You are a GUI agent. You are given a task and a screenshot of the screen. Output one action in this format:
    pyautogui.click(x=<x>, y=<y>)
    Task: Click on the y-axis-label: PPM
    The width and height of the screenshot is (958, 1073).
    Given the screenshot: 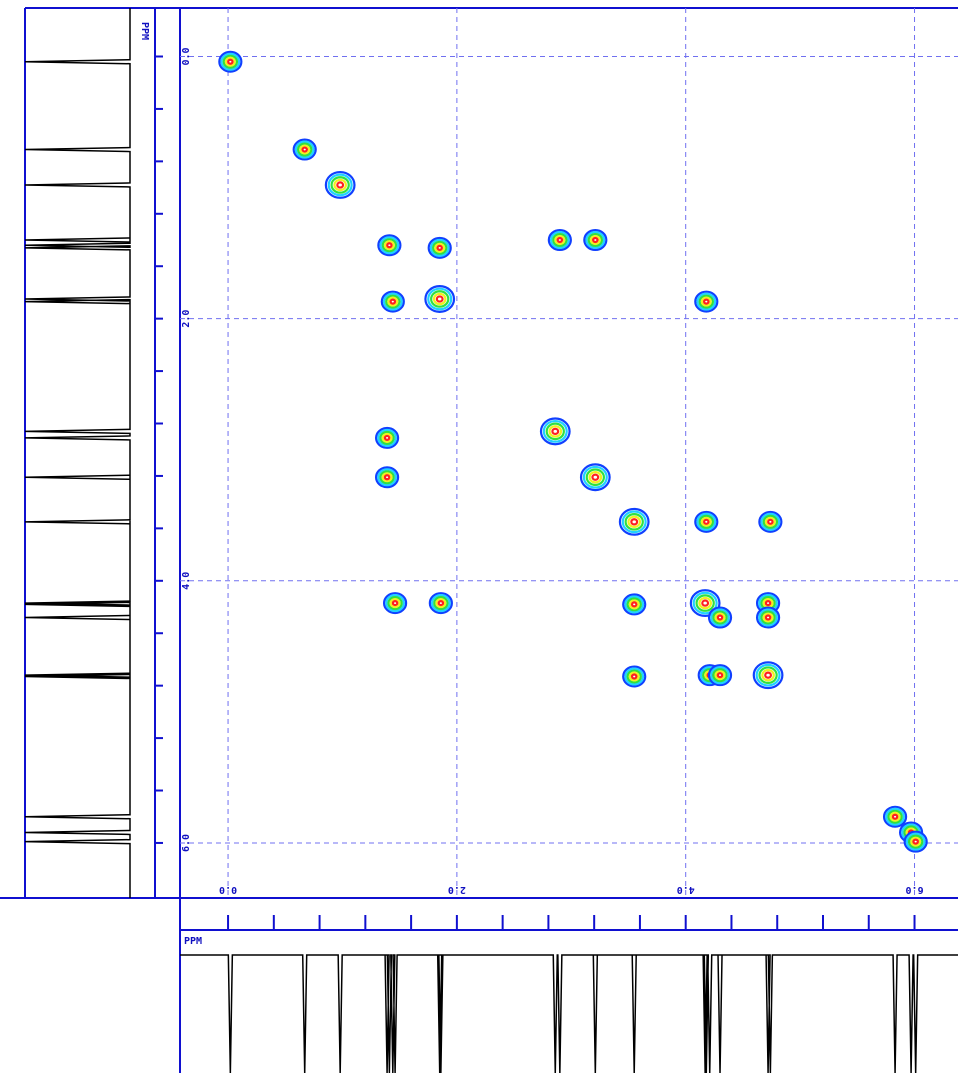 What is the action you would take?
    pyautogui.click(x=144, y=31)
    